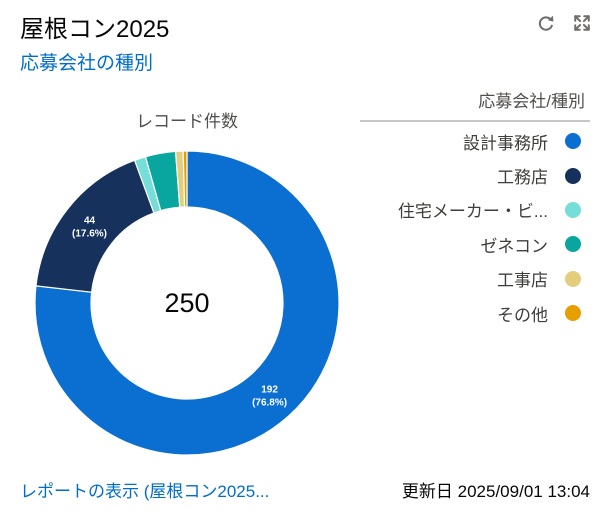 The image size is (603, 511). What do you see at coordinates (495, 491) in the screenshot?
I see `last-updated-timestamp: 更新日 2025/09/01 13:04` at bounding box center [495, 491].